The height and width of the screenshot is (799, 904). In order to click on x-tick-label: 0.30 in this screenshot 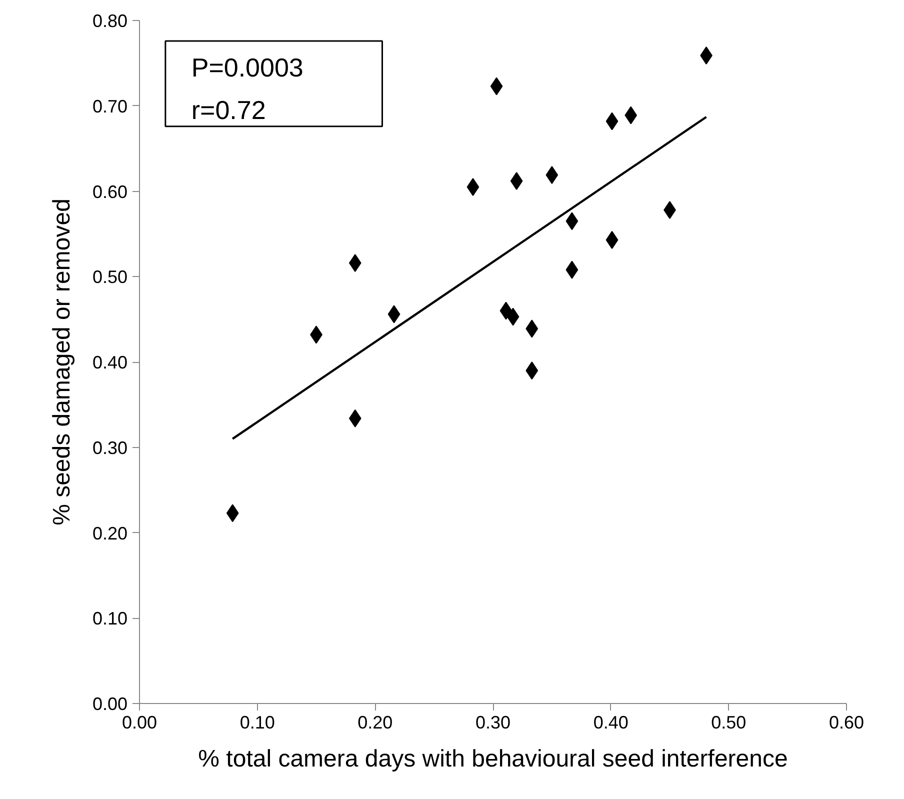, I will do `click(493, 722)`.